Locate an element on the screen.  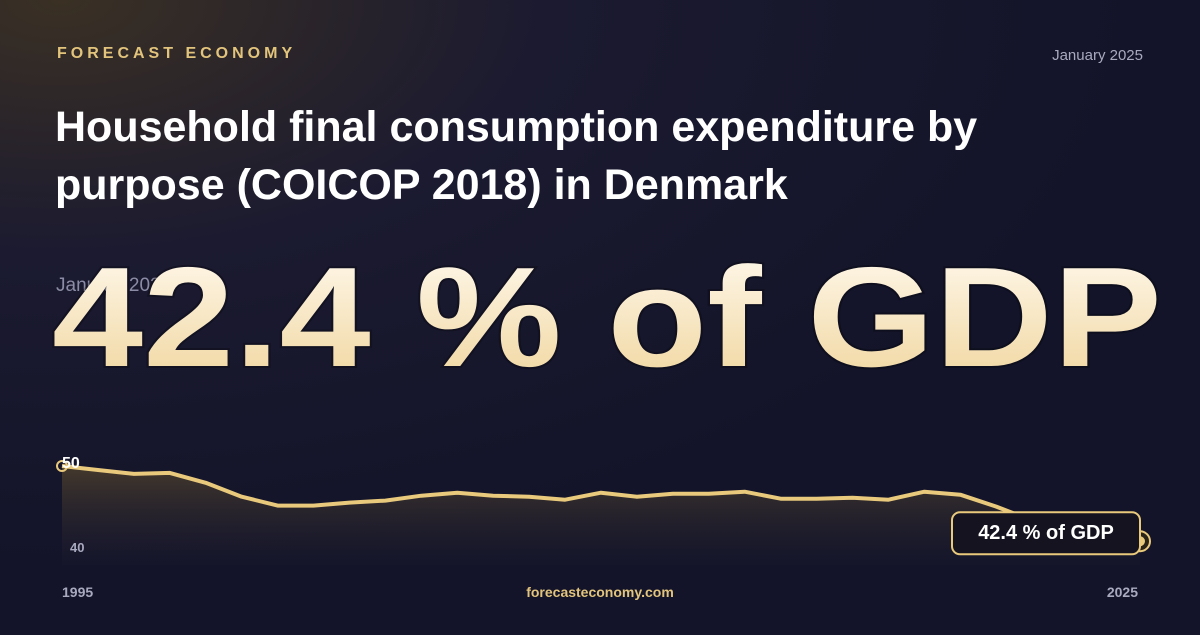
x-tick-label: 2025 is located at coordinates (1122, 592).